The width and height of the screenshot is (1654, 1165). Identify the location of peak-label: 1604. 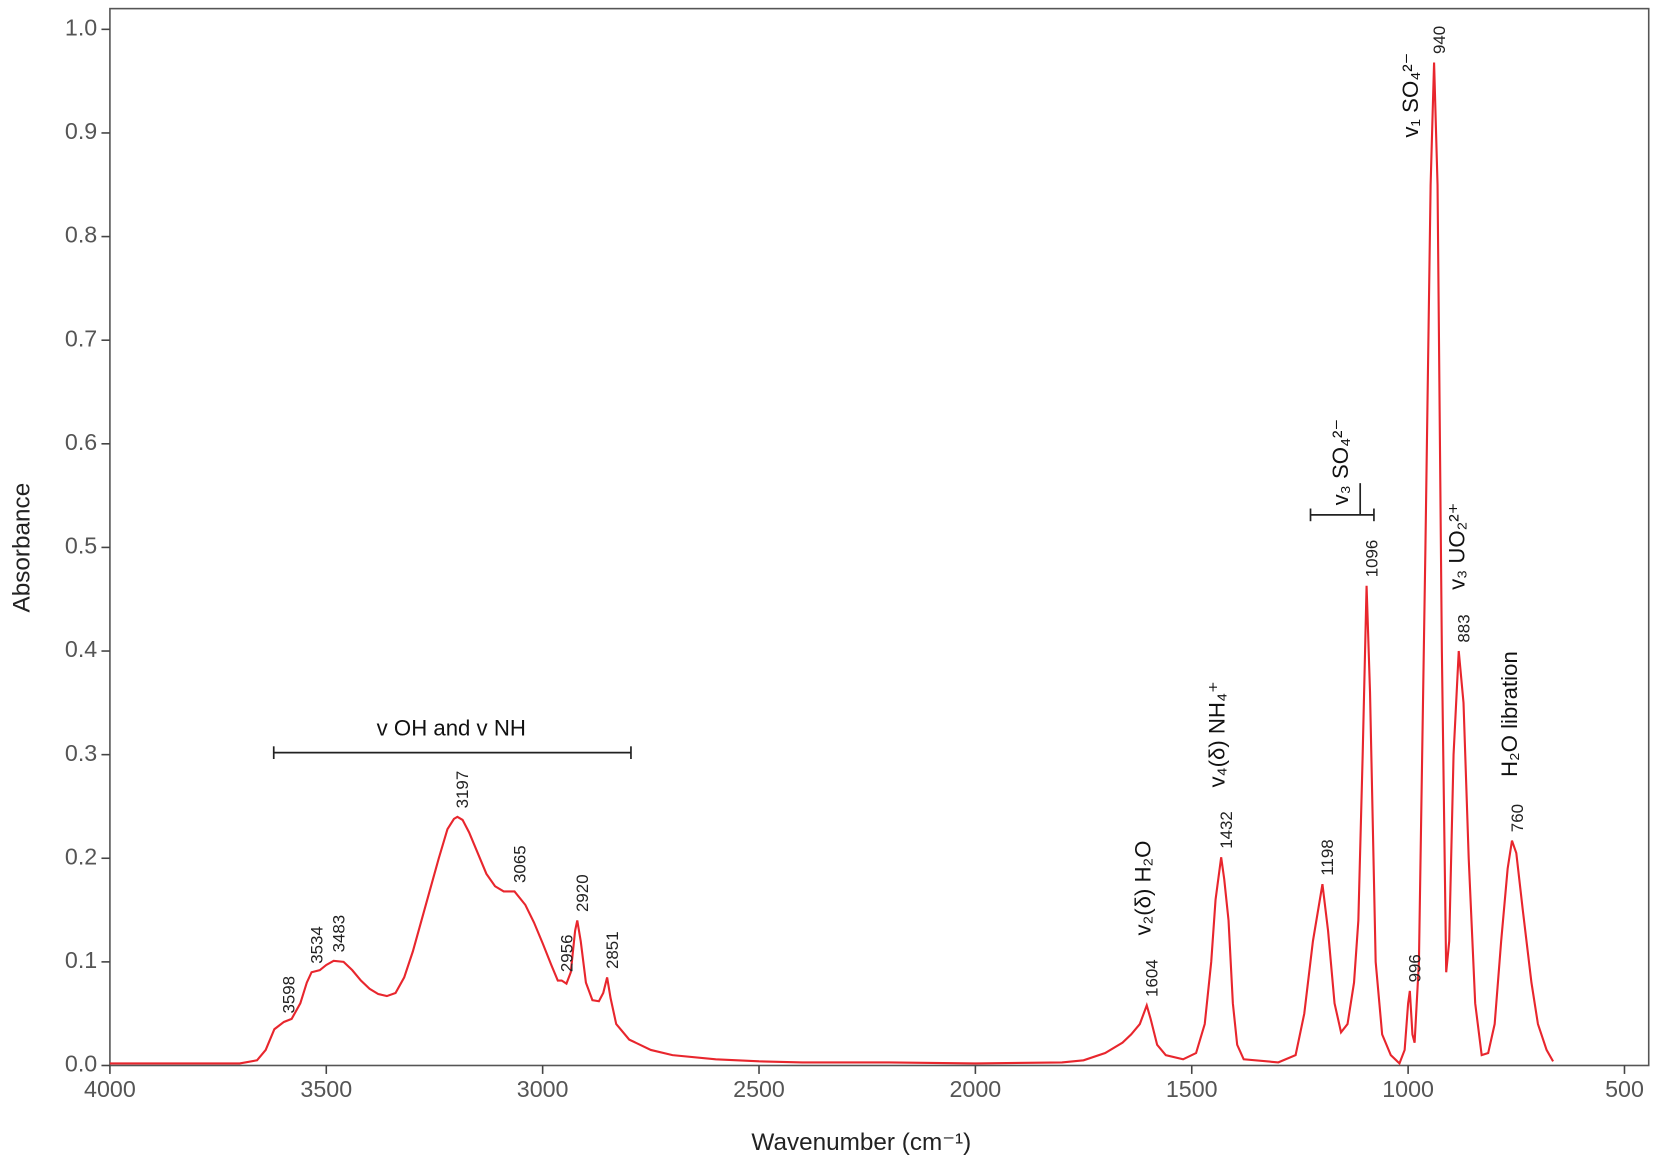
(1152, 978).